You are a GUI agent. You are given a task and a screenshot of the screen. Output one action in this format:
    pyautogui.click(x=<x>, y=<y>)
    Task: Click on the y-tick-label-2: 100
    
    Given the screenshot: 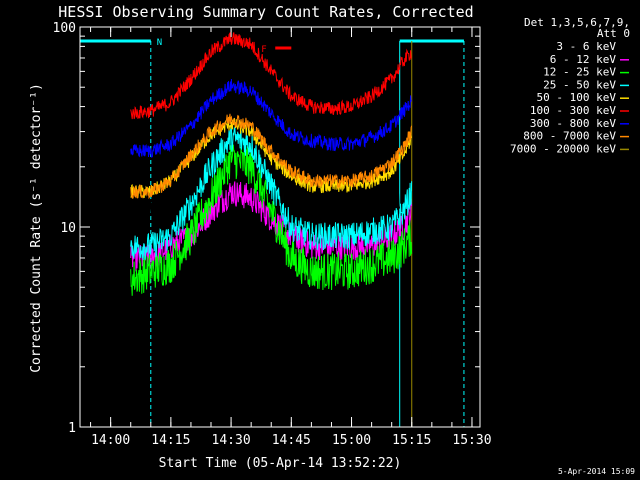 What is the action you would take?
    pyautogui.click(x=64, y=28)
    